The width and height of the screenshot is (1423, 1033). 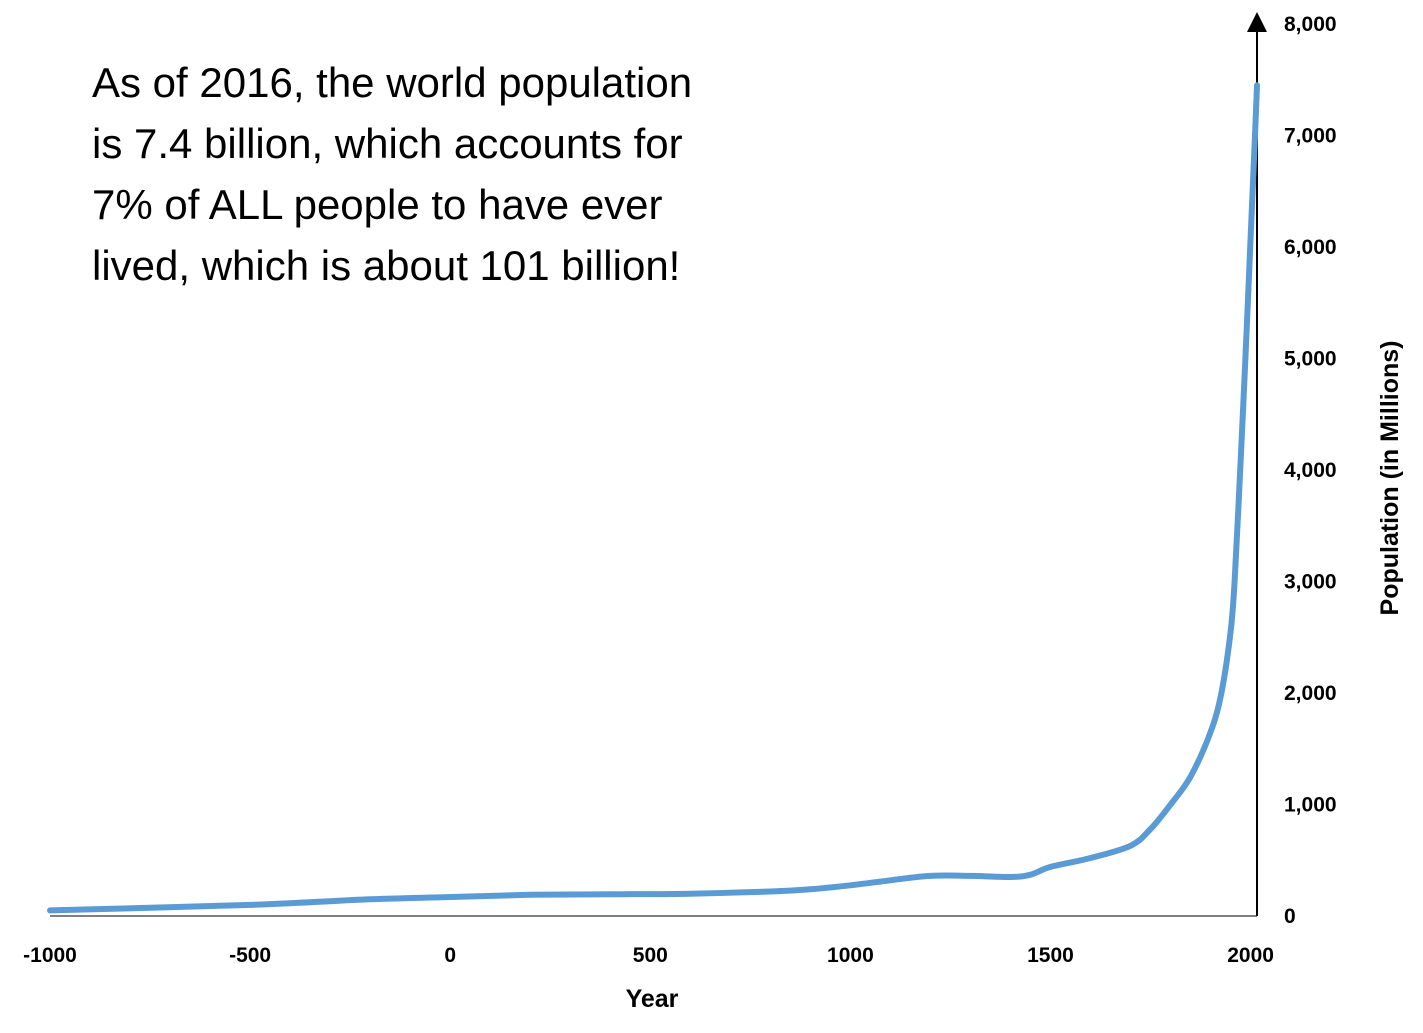 I want to click on annotation-line: As of 2016, the world population, so click(x=392, y=82).